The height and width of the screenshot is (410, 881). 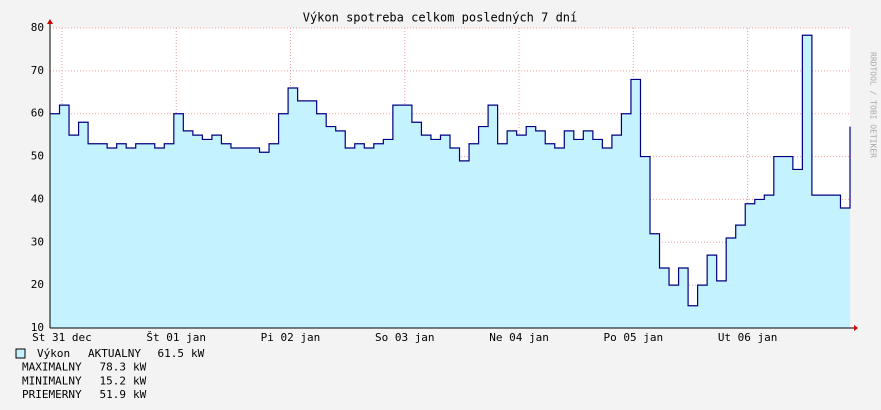 What do you see at coordinates (50, 21) in the screenshot?
I see `y-arrow` at bounding box center [50, 21].